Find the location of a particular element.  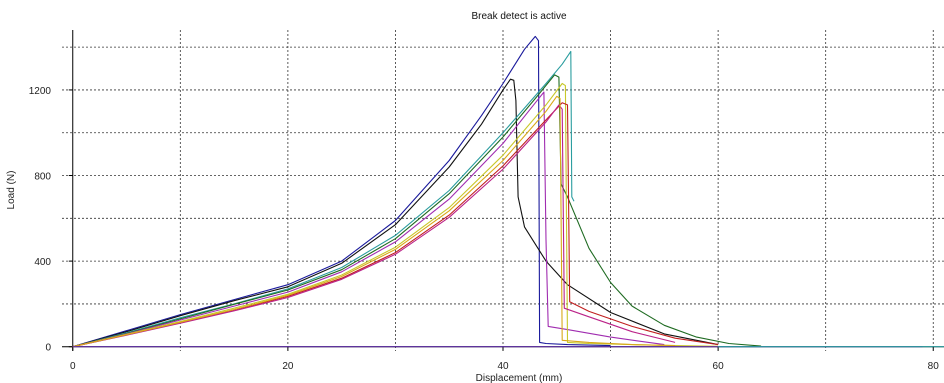

x-tick-label: 0 is located at coordinates (73, 366).